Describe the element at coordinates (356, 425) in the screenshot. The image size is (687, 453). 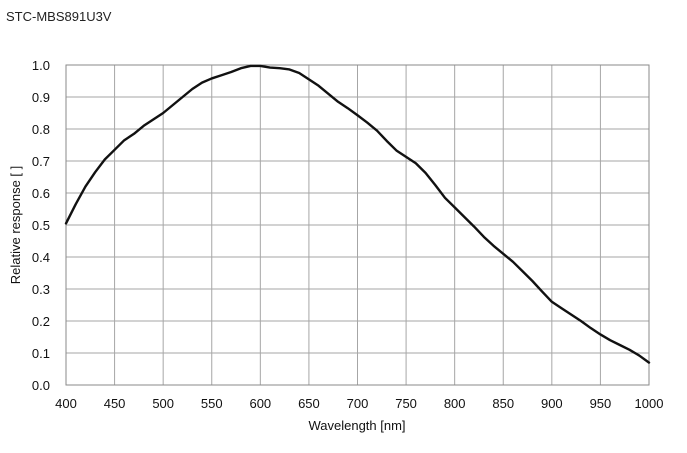
I see `x-axis-label: Wavelength [nm]` at that location.